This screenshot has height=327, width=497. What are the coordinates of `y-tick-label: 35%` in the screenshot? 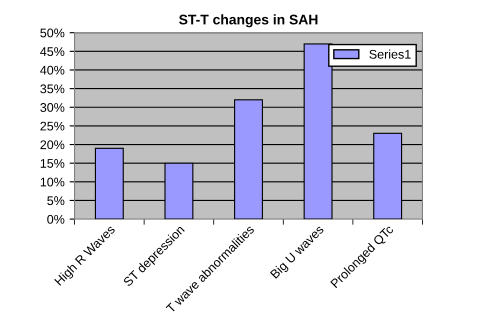 It's located at (52, 89).